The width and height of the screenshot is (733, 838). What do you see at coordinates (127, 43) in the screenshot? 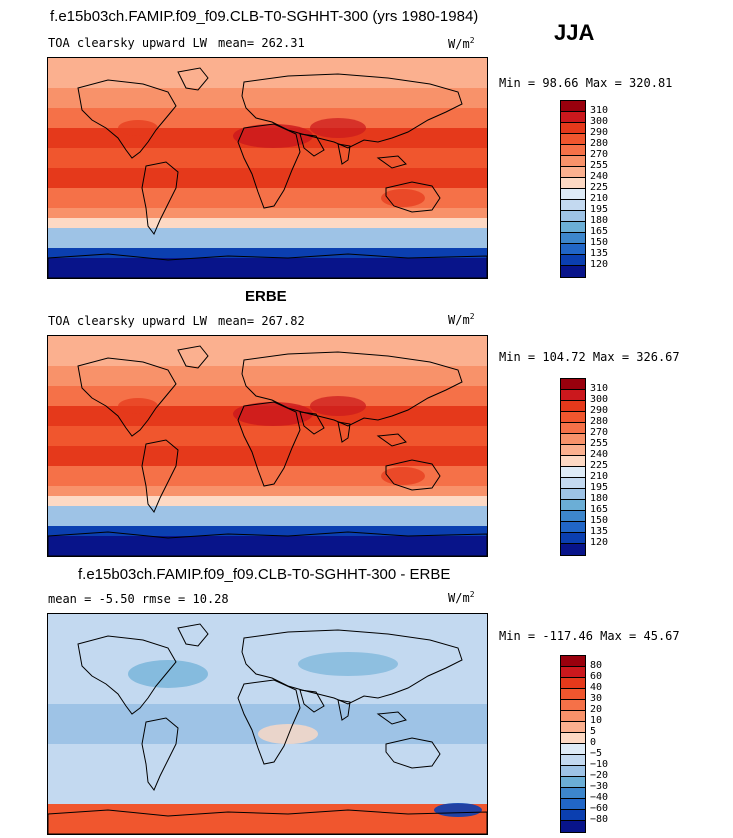
I see `panel-1-variable: TOA clearsky upward LW` at bounding box center [127, 43].